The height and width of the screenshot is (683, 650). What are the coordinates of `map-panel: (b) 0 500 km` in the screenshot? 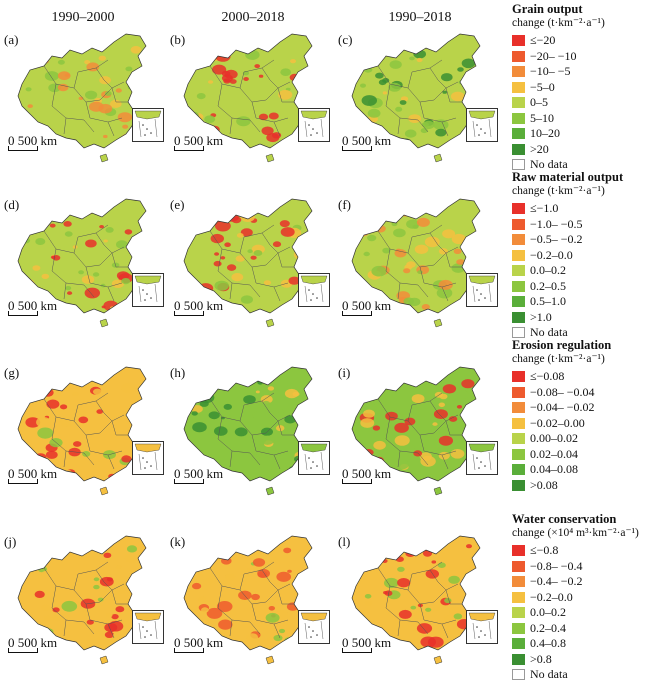 It's located at (250, 97).